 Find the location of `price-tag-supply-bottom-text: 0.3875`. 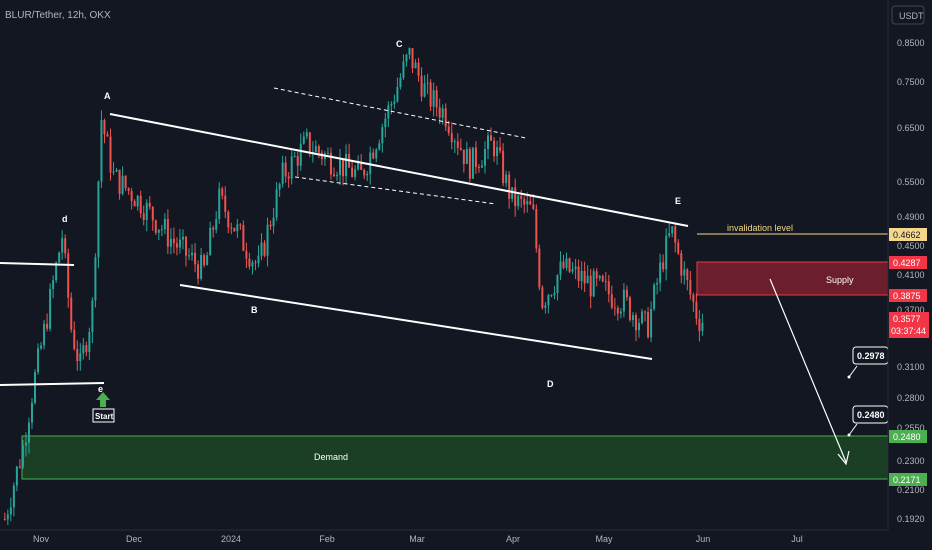

price-tag-supply-bottom-text: 0.3875 is located at coordinates (907, 296).